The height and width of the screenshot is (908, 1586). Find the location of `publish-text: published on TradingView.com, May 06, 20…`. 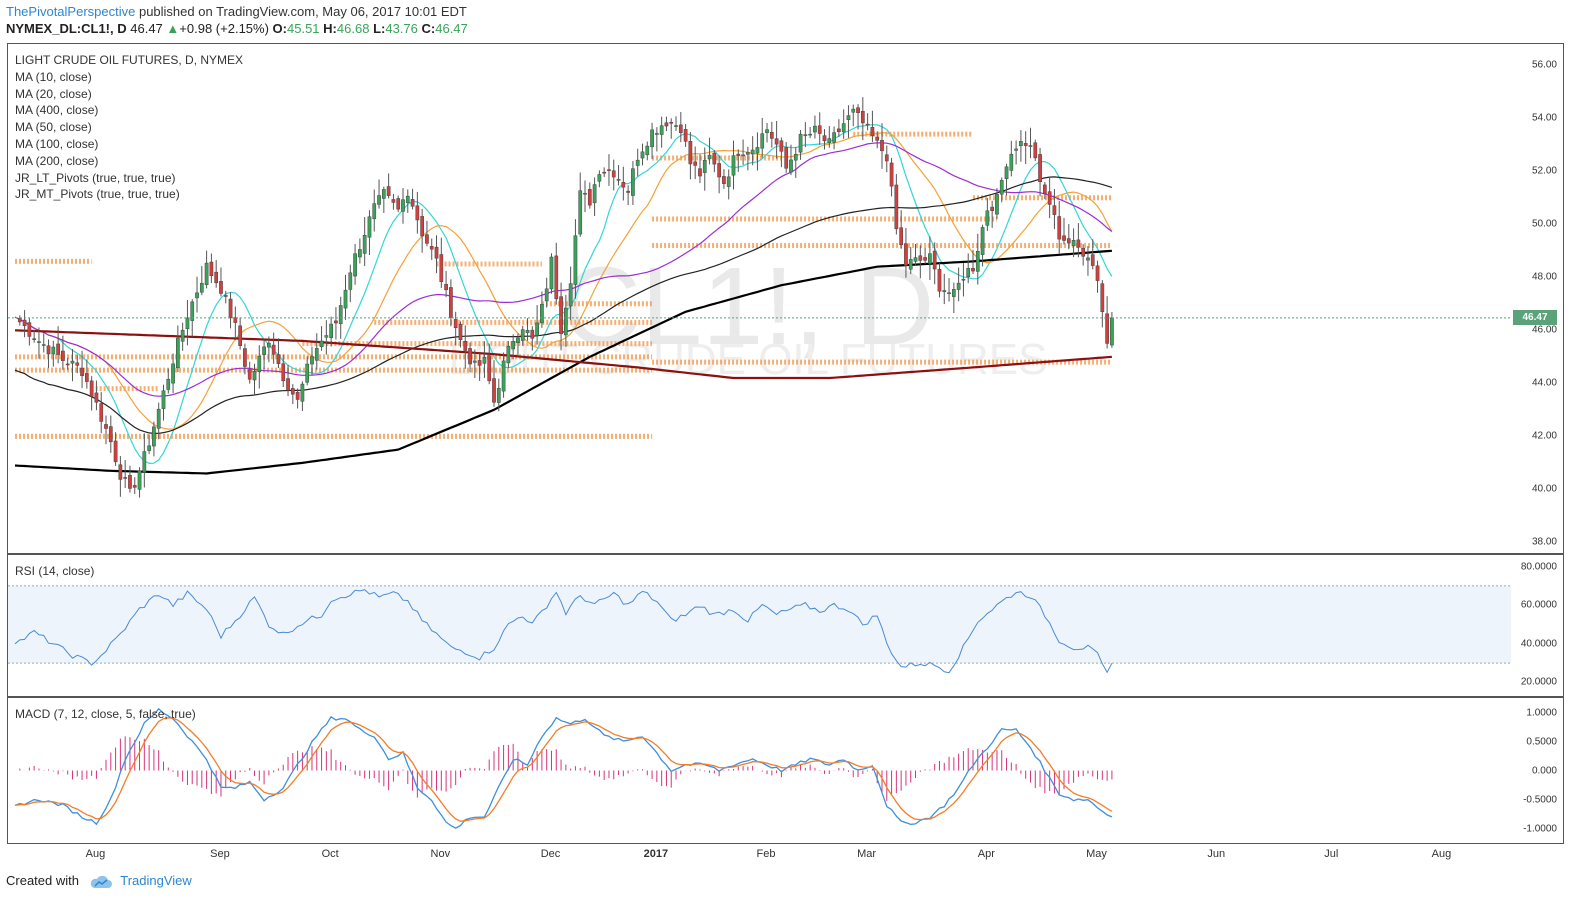

publish-text: published on TradingView.com, May 06, 20… is located at coordinates (302, 11).